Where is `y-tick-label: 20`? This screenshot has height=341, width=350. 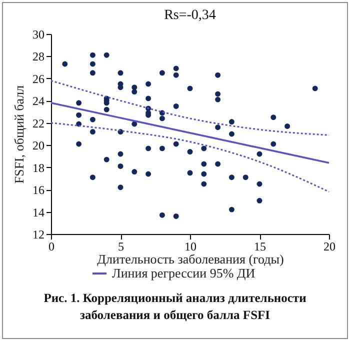
y-tick-label: 20 is located at coordinates (38, 145).